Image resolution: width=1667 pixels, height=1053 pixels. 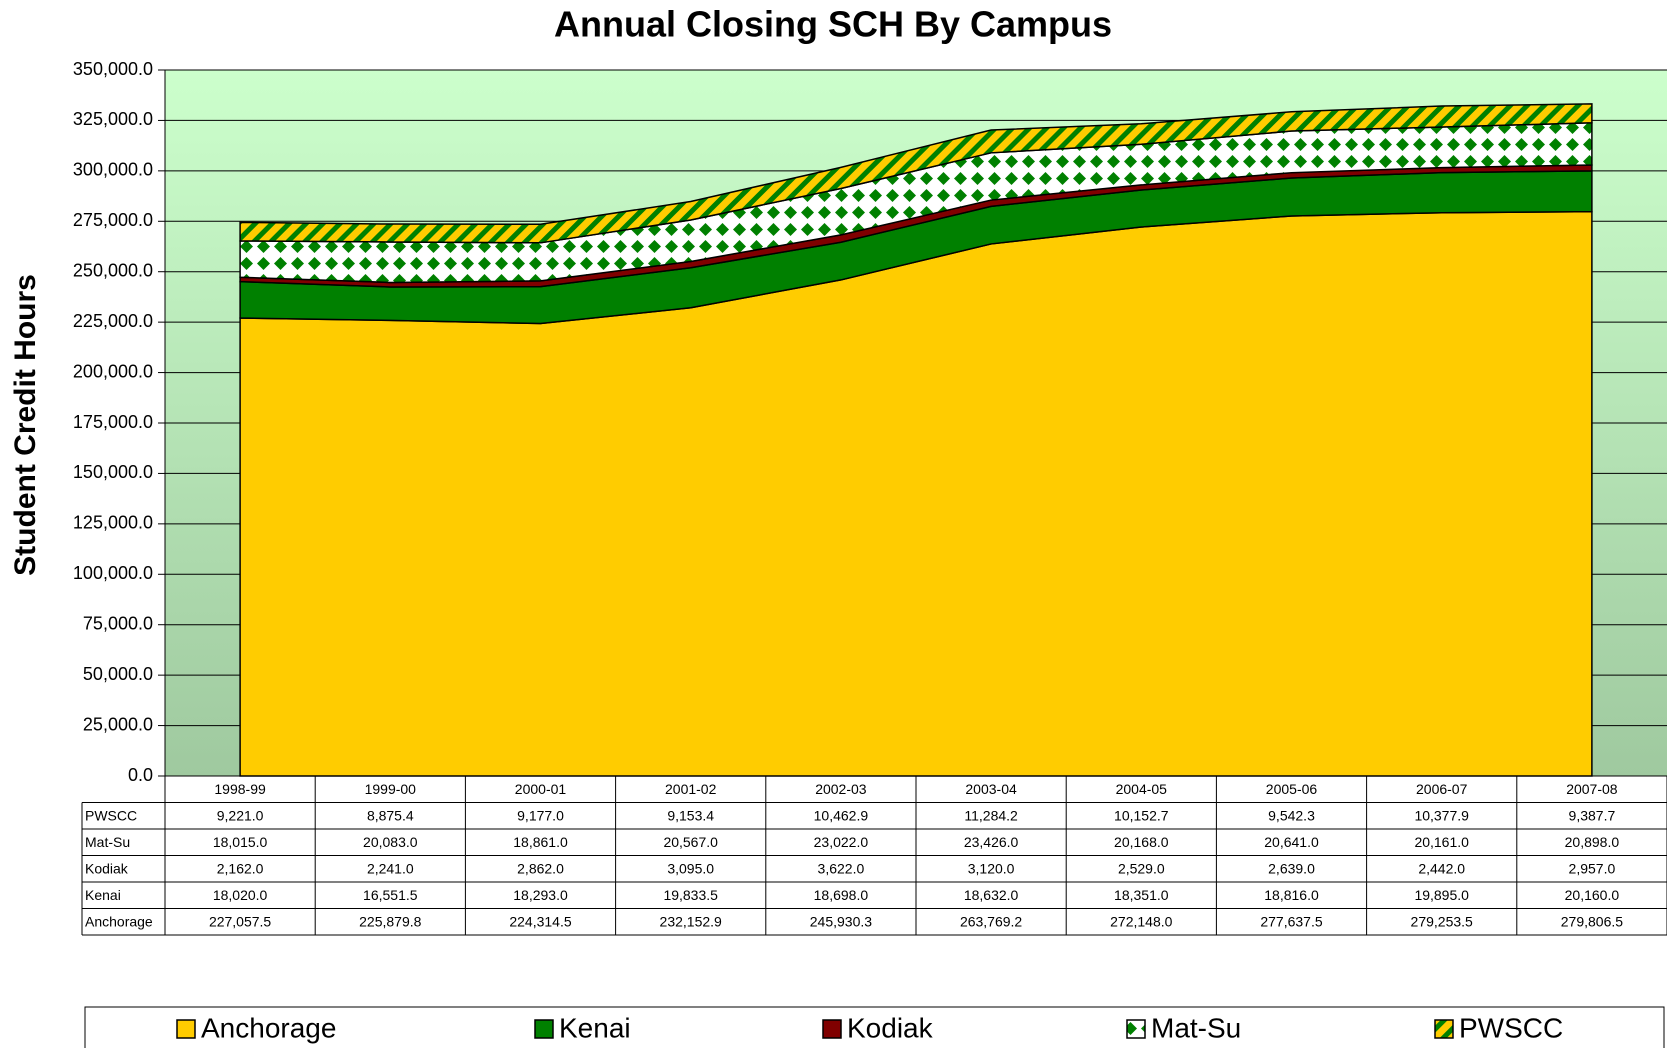 What do you see at coordinates (113, 422) in the screenshot?
I see `y-tick-label: 175,000.0` at bounding box center [113, 422].